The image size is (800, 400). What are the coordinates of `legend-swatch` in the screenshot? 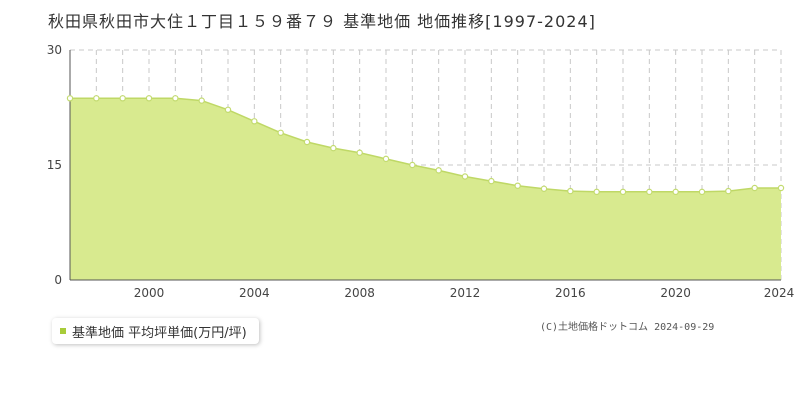 It's located at (63, 331).